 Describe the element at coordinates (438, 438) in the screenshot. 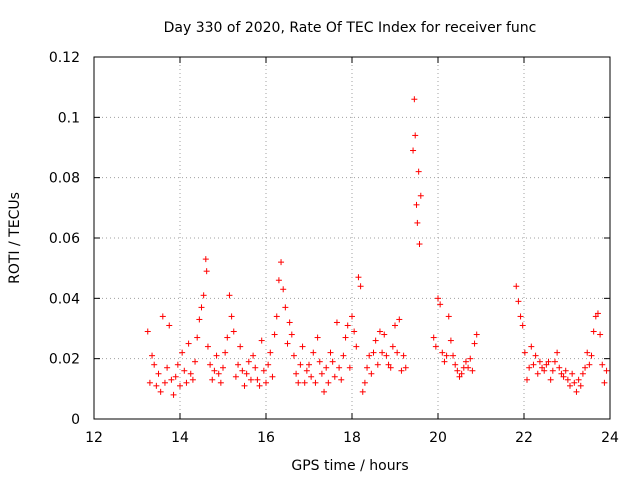

I see `x-tick-label: 20` at that location.